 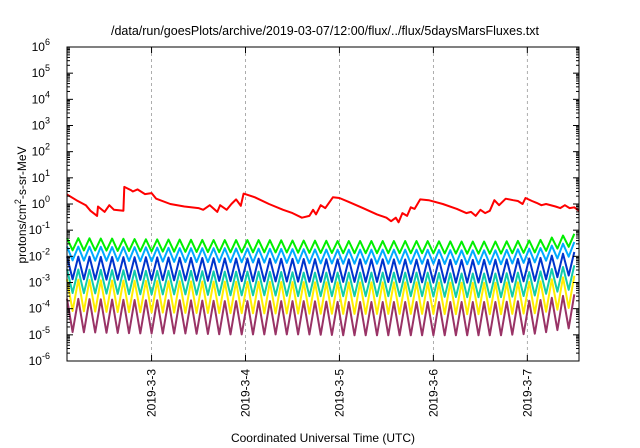 I want to click on y-tick-label: 10⁻³, so click(x=39, y=281).